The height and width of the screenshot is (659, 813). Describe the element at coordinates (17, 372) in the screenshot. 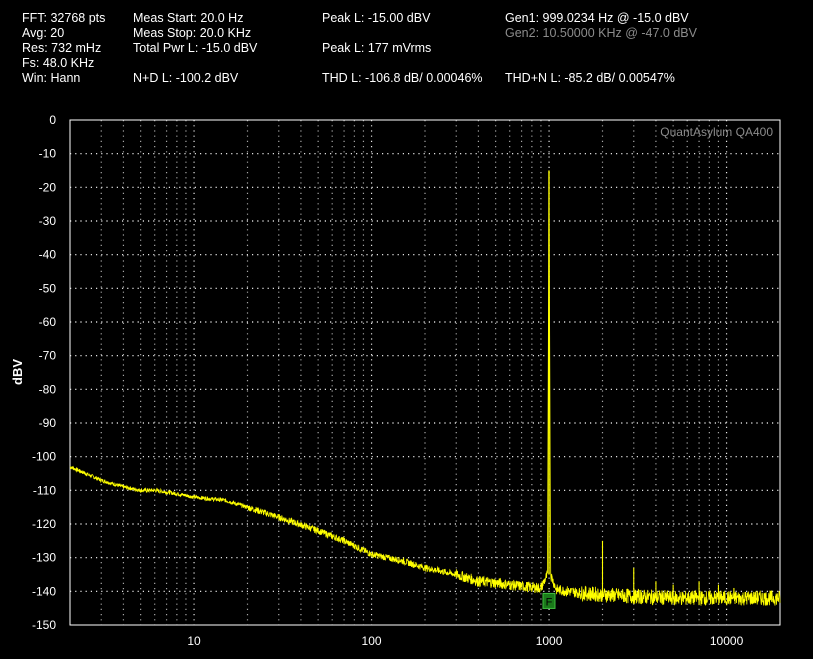

I see `y-axis-label: dBV` at that location.